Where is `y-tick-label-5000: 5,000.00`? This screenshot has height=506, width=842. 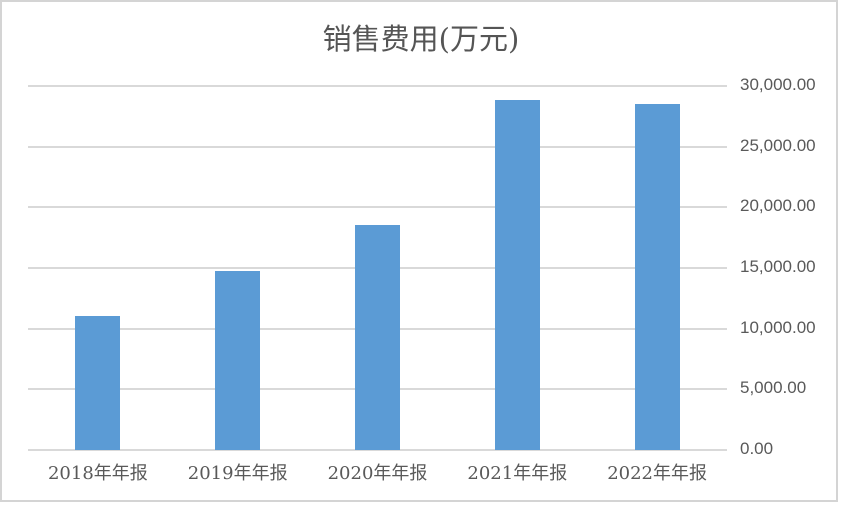
y-tick-label-5000: 5,000.00 is located at coordinates (773, 388).